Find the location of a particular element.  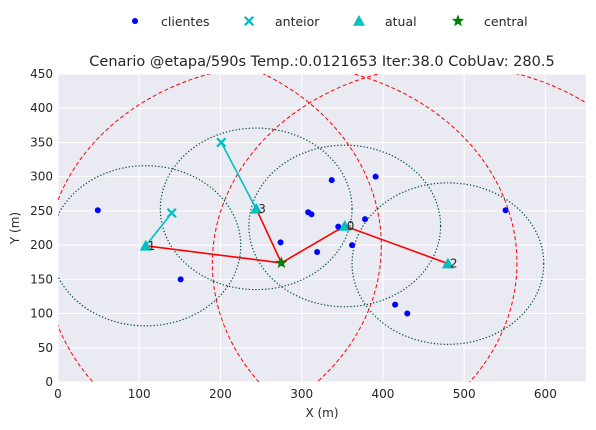

range-circle is located at coordinates (322, 228).